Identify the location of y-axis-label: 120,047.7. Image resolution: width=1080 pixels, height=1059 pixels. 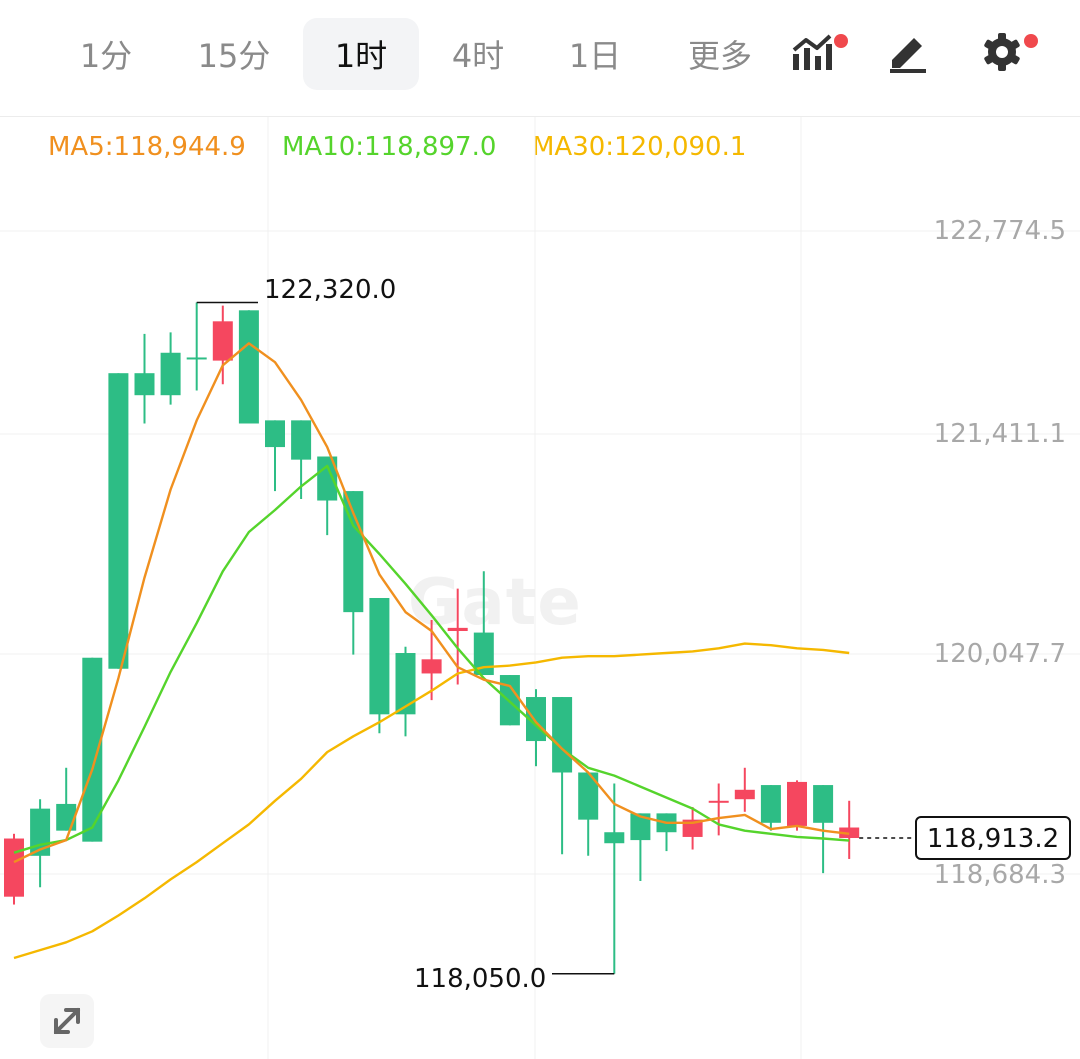
(999, 654).